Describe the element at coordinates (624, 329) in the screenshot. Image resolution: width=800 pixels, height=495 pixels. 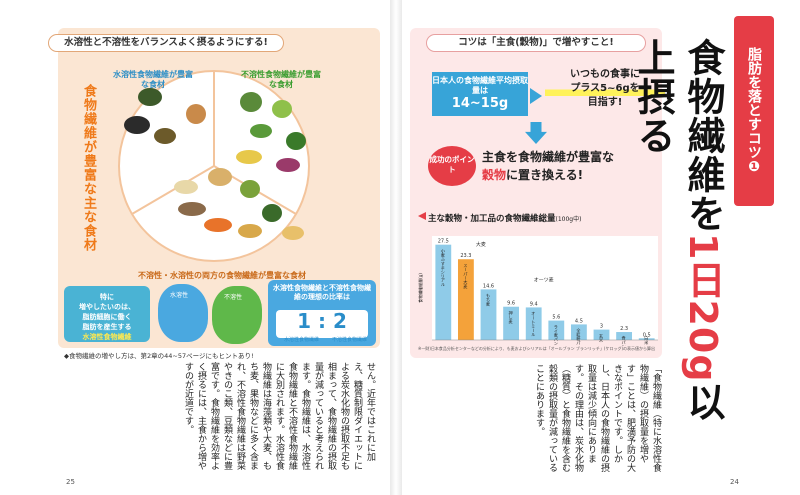
I see `chart-value-label: 2.3` at that location.